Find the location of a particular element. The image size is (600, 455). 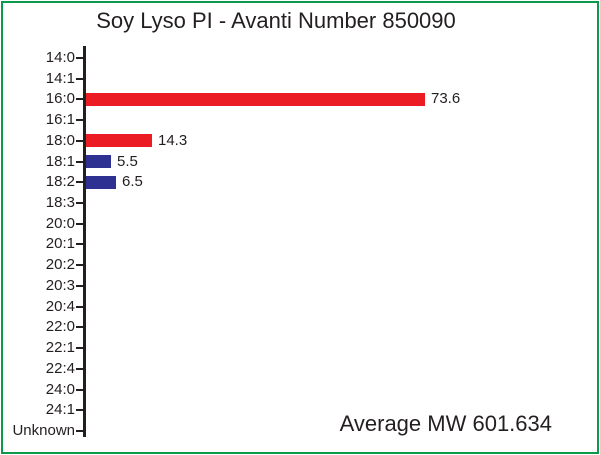

bar-value-18-1: 5.5 is located at coordinates (127, 161).